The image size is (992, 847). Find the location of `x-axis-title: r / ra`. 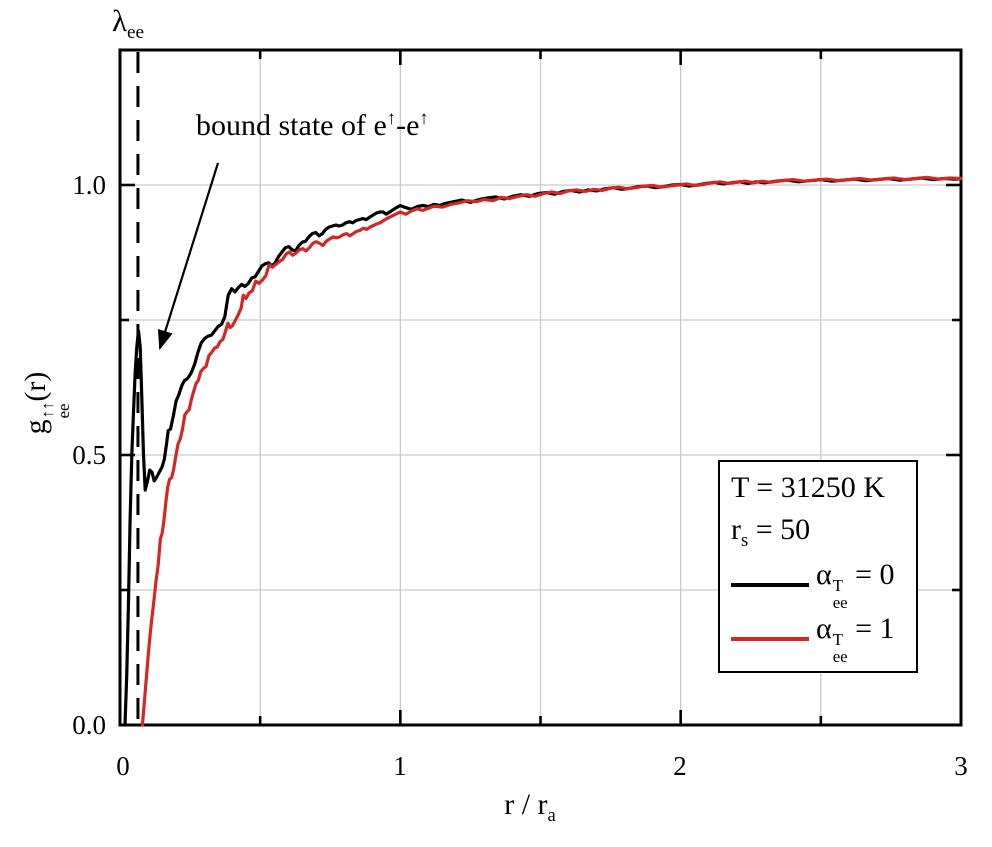

x-axis-title: r / ra is located at coordinates (530, 807).